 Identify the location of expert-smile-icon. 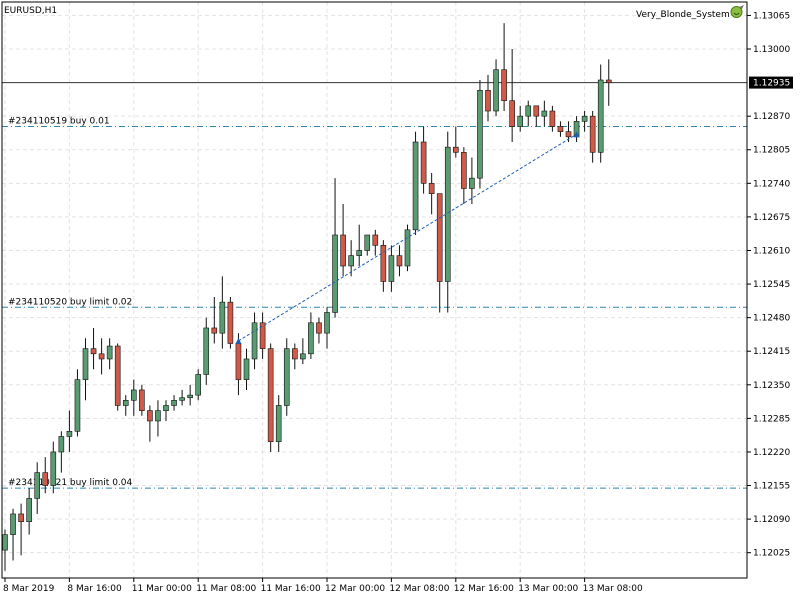
(737, 11).